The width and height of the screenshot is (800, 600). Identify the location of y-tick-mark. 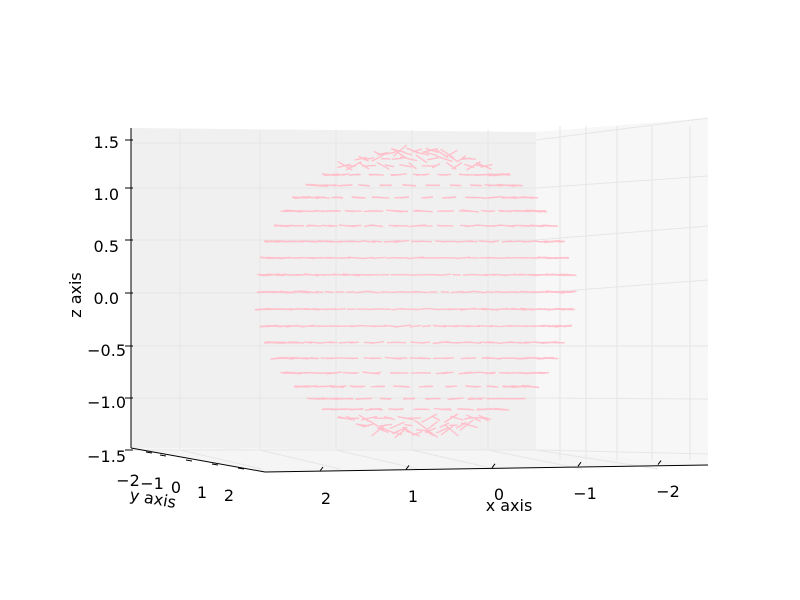
(215, 464).